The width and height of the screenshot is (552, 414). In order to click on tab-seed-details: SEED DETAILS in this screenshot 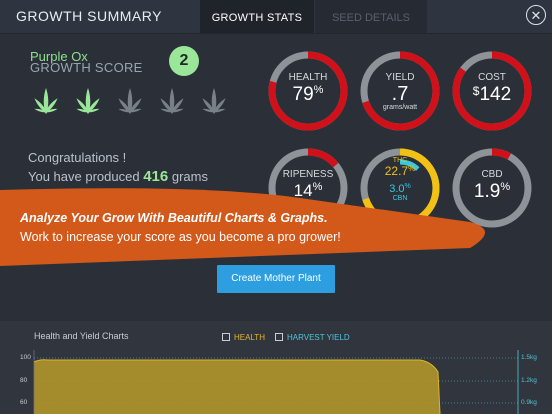, I will do `click(371, 16)`.